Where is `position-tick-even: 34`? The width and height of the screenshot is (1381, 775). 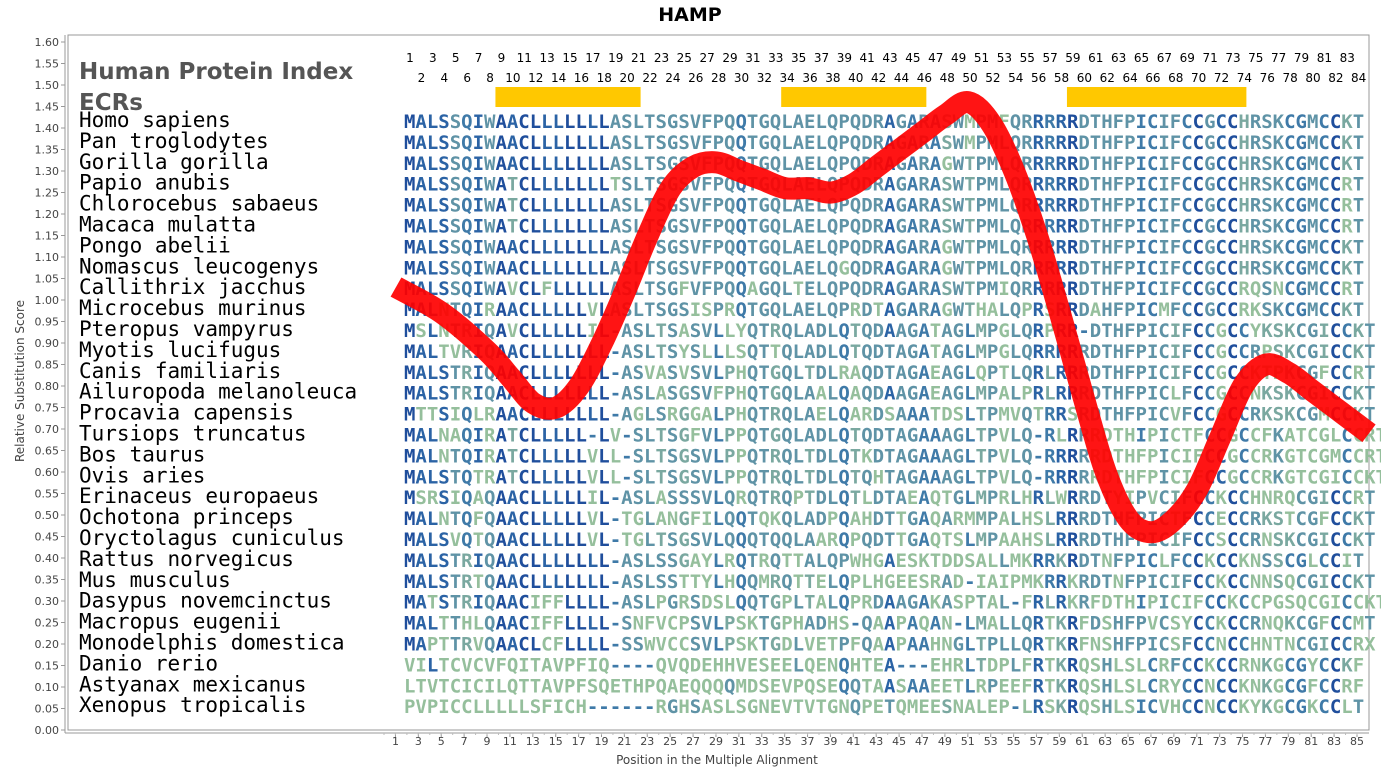 position-tick-even: 34 is located at coordinates (787, 78).